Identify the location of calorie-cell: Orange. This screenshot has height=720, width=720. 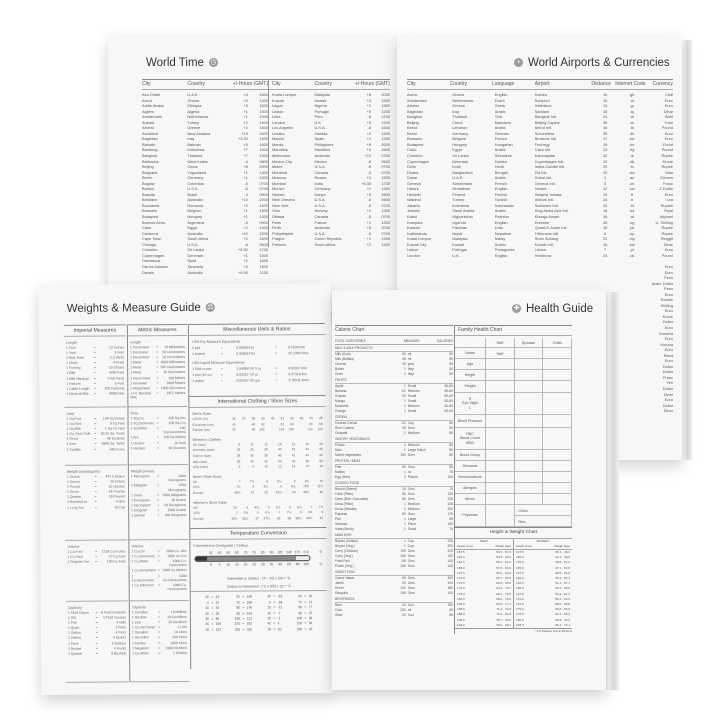
(340, 411).